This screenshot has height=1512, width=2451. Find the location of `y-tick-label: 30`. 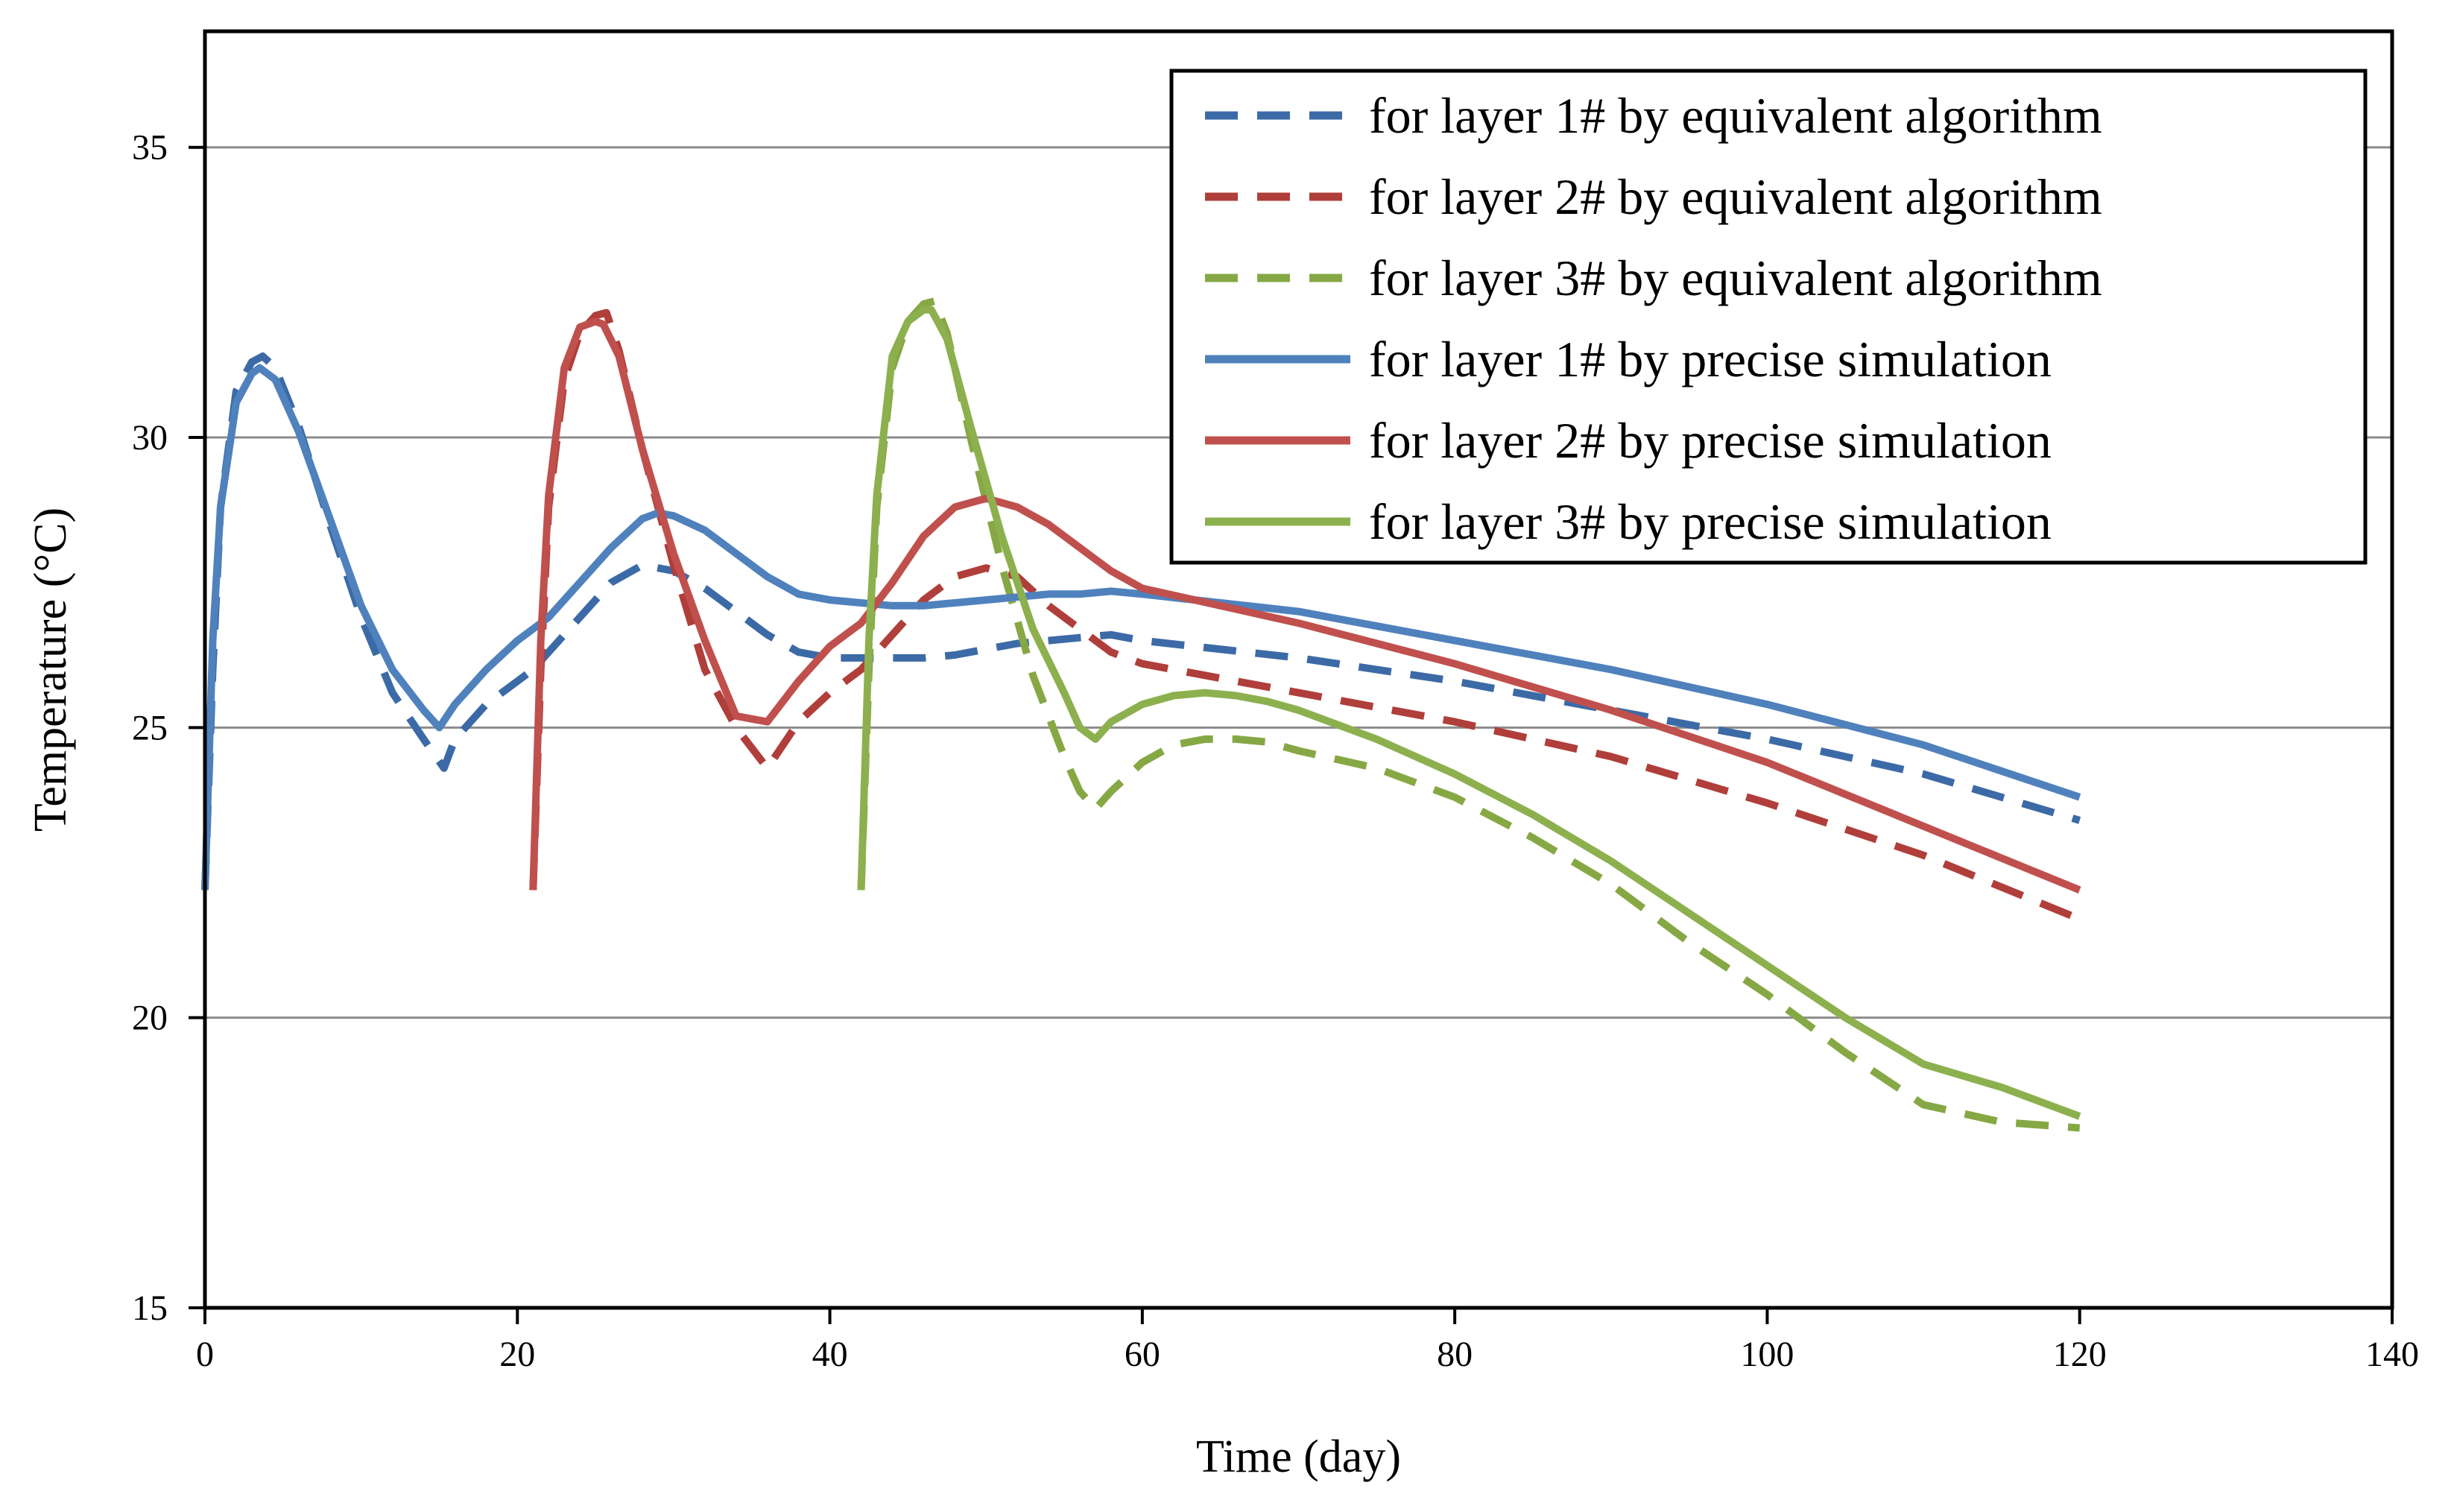

y-tick-label: 30 is located at coordinates (150, 438).